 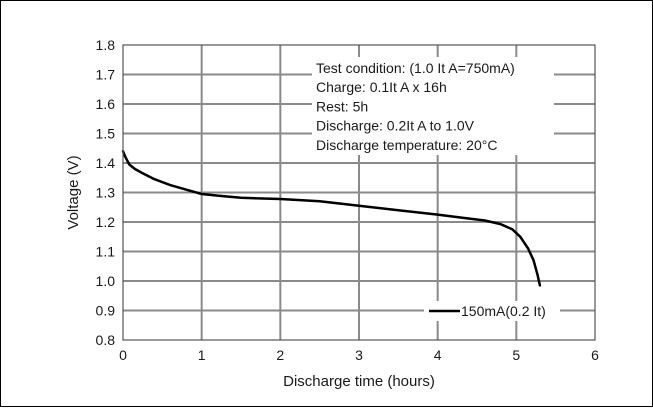 What do you see at coordinates (106, 163) in the screenshot?
I see `y-tick-label: 1.4` at bounding box center [106, 163].